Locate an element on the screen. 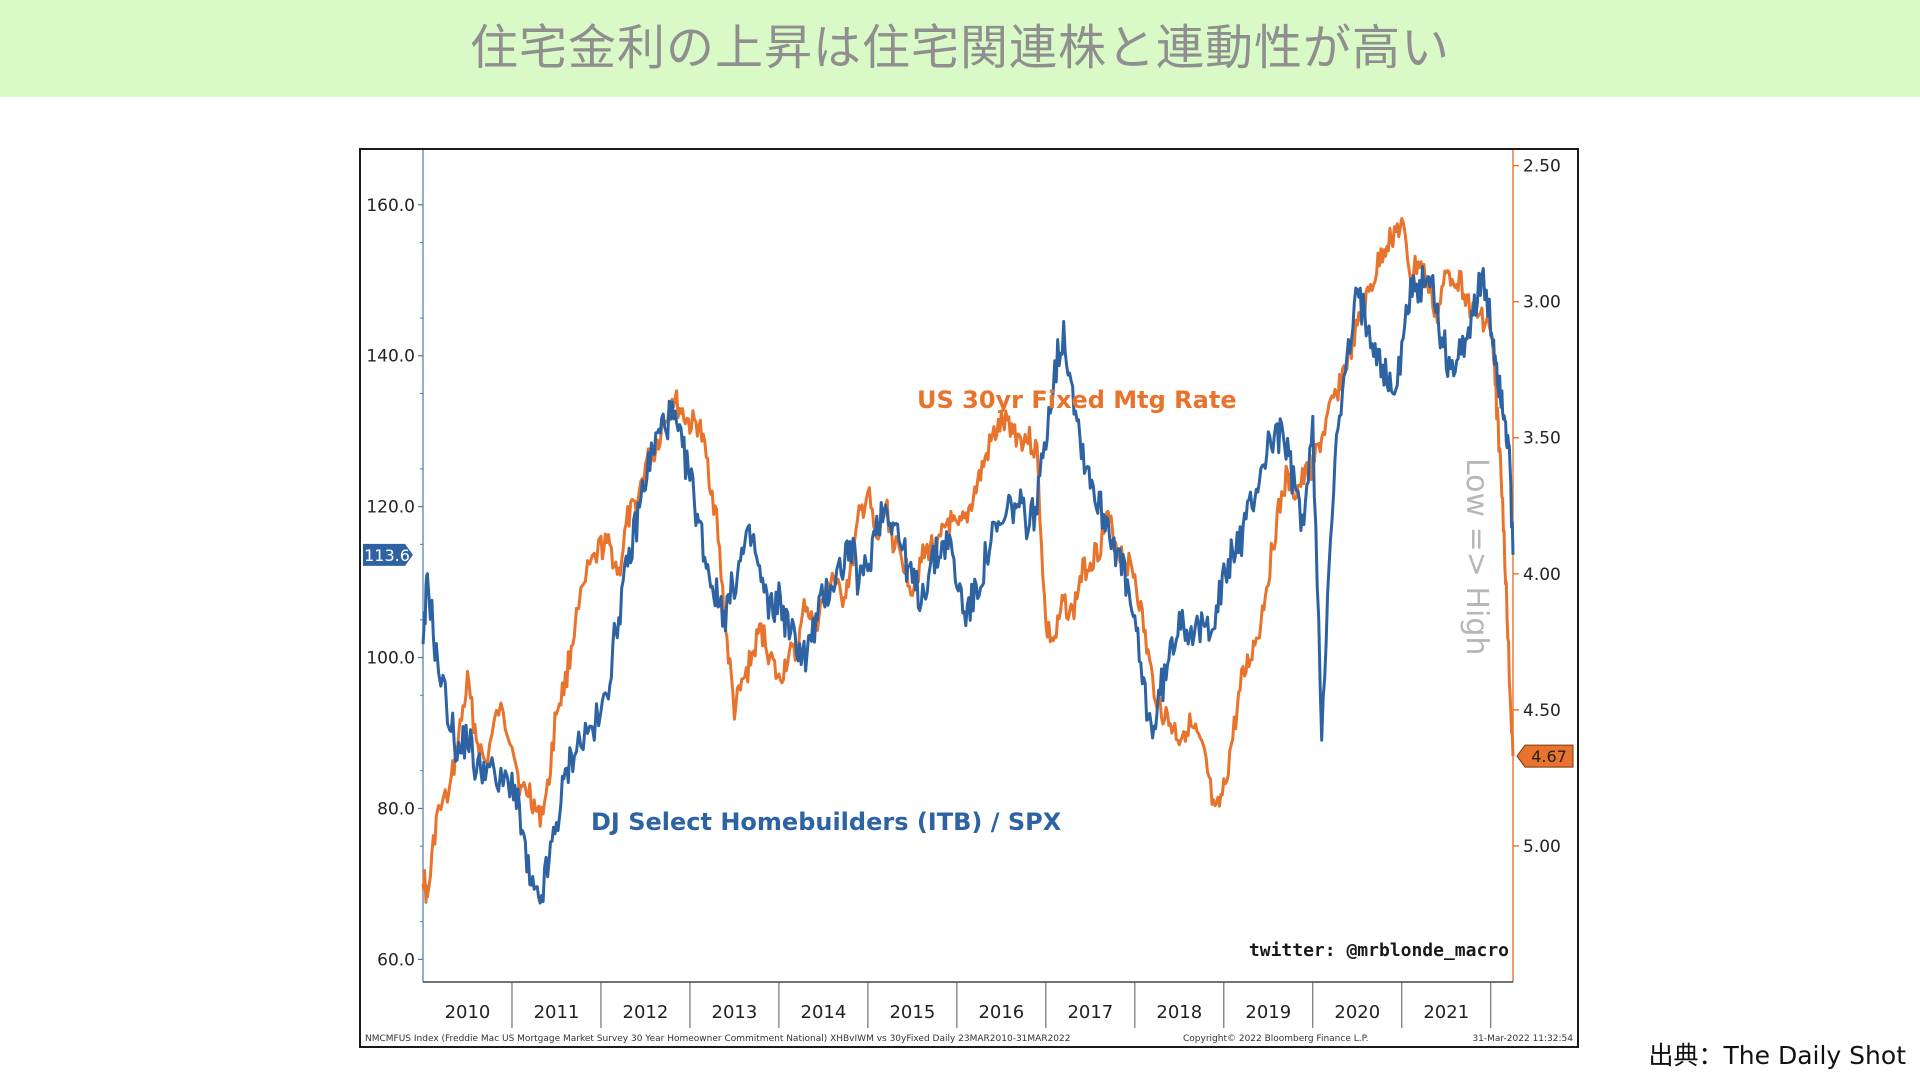 This screenshot has width=1920, height=1080. title-banner is located at coordinates (960, 48).